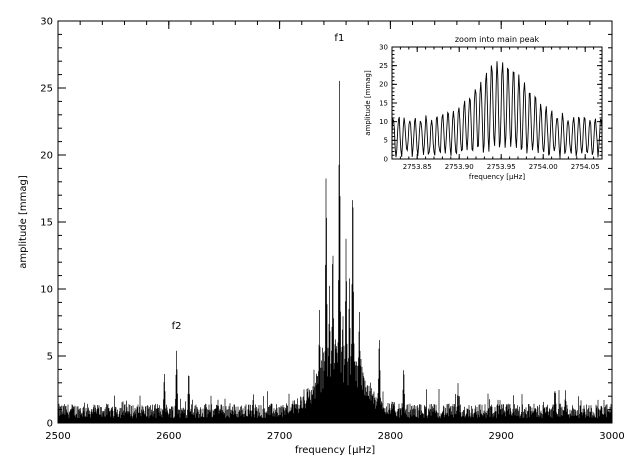 This screenshot has width=627, height=466. Describe the element at coordinates (50, 423) in the screenshot. I see `main-y-tick-label: 0` at that location.